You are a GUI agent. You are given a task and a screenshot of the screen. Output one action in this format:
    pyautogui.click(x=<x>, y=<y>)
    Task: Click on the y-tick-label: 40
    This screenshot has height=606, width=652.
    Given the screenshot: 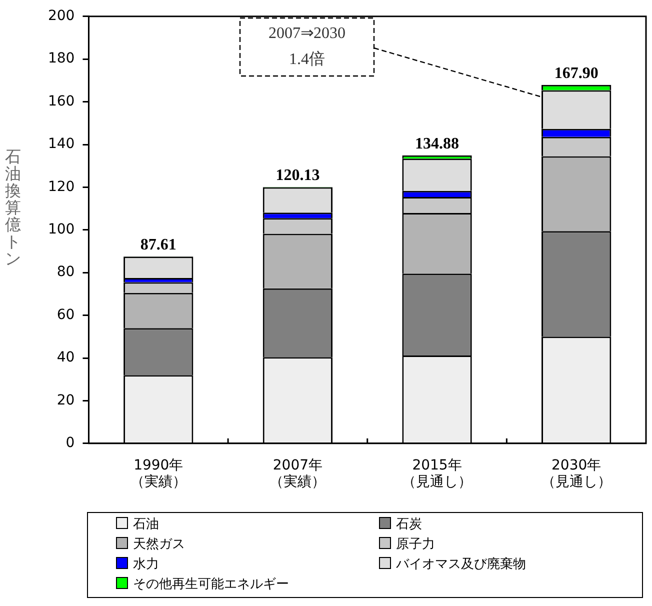 What is the action you would take?
    pyautogui.click(x=65, y=358)
    